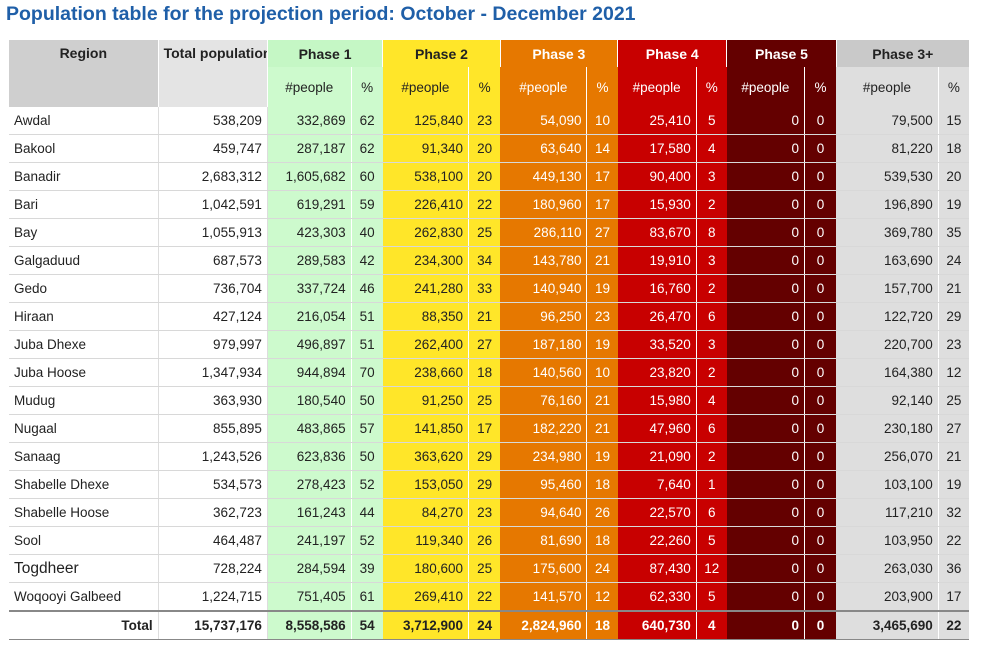 The image size is (981, 662). Describe the element at coordinates (213, 428) in the screenshot. I see `total-population-cell: 855,895` at that location.